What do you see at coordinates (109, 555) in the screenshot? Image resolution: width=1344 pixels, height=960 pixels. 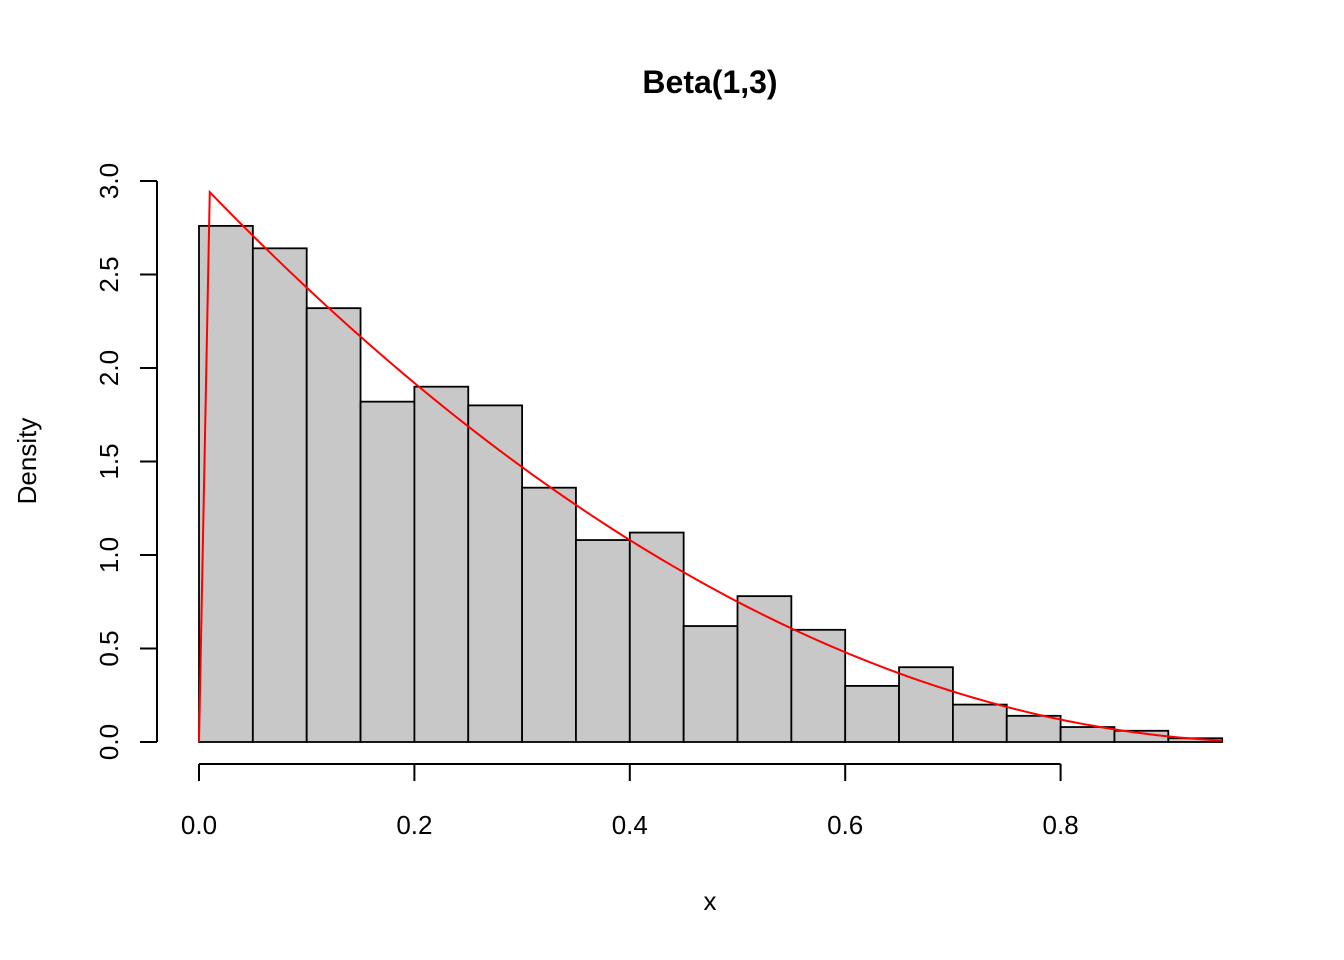 I see `y-tick-label: 1.0` at bounding box center [109, 555].